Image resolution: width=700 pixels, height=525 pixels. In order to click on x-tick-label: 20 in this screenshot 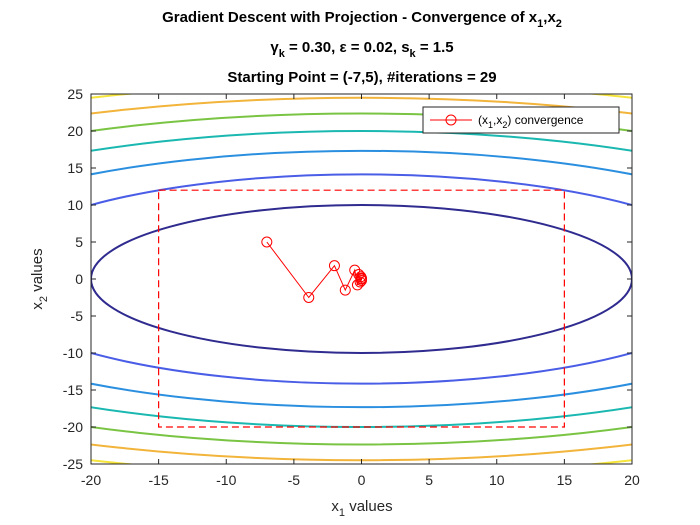, I will do `click(632, 480)`.